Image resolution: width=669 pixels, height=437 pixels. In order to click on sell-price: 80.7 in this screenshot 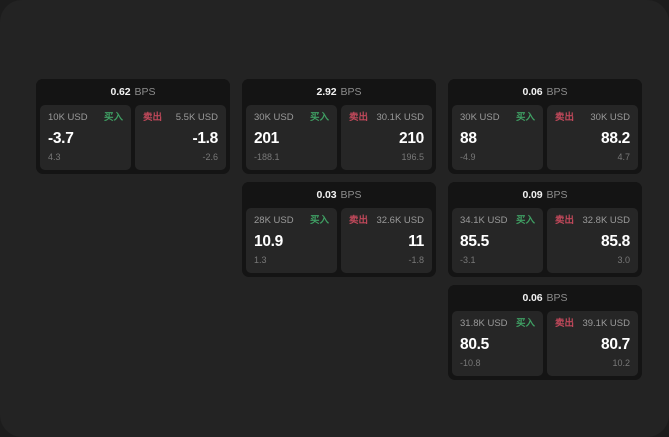, I will do `click(615, 344)`.